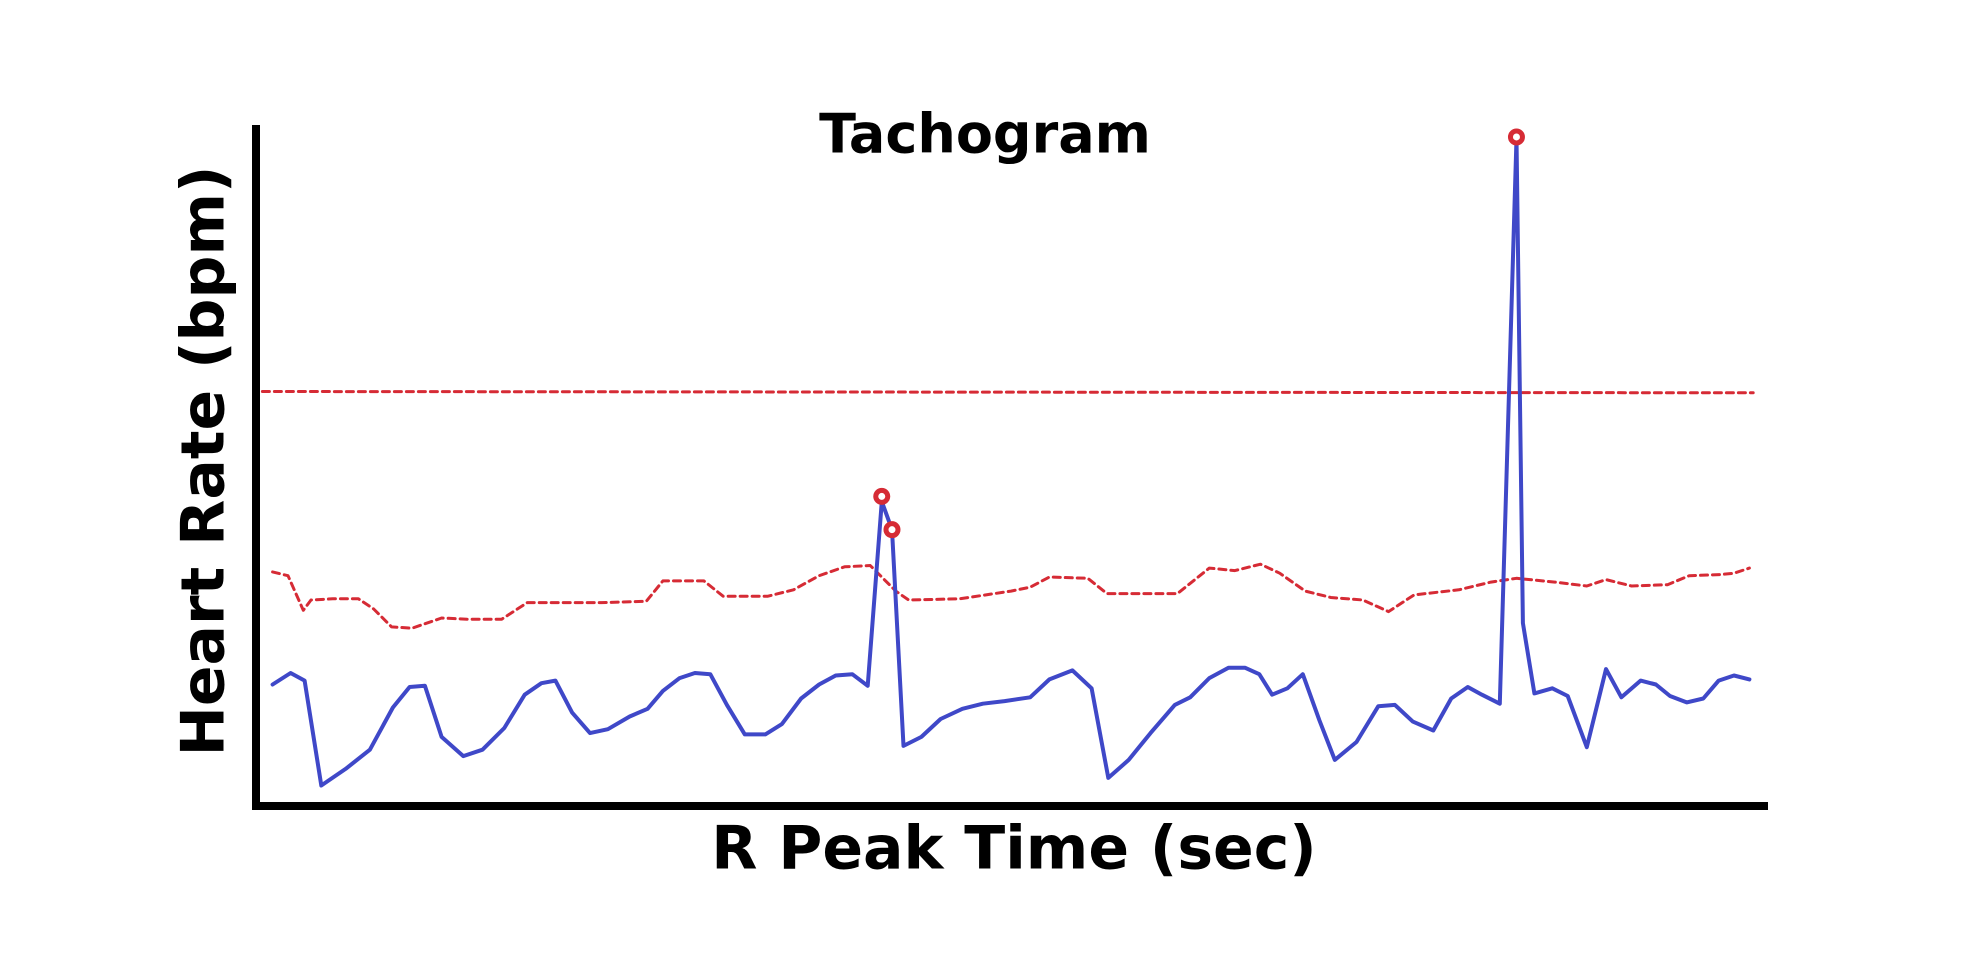  What do you see at coordinates (204, 461) in the screenshot?
I see `y-axis-label: Heart Rate (bpm)` at bounding box center [204, 461].